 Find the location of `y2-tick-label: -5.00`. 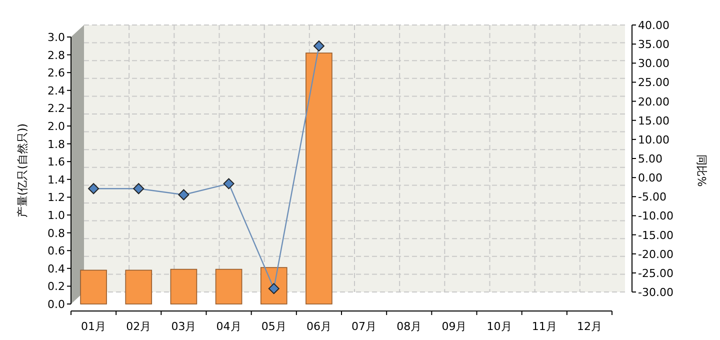

y2-tick-label: -5.00 is located at coordinates (652, 197).